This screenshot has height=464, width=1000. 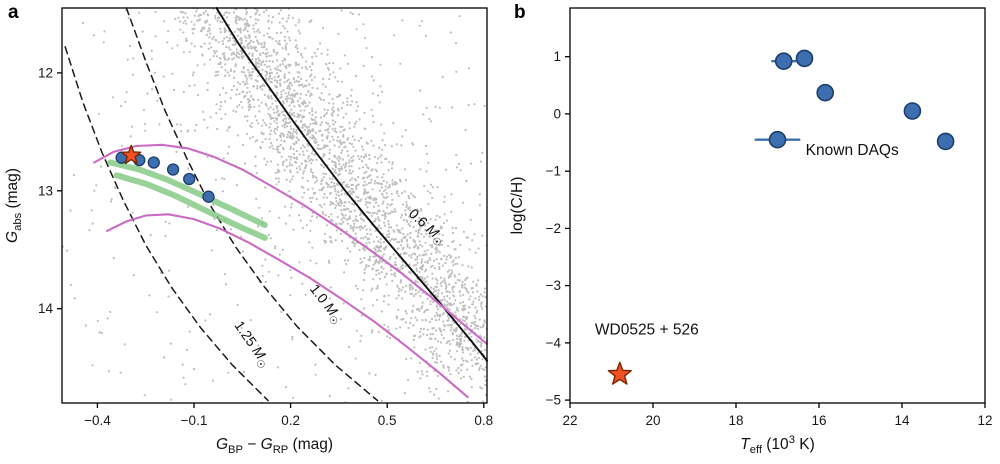 I want to click on y-tick-label: 12, so click(x=45, y=72).